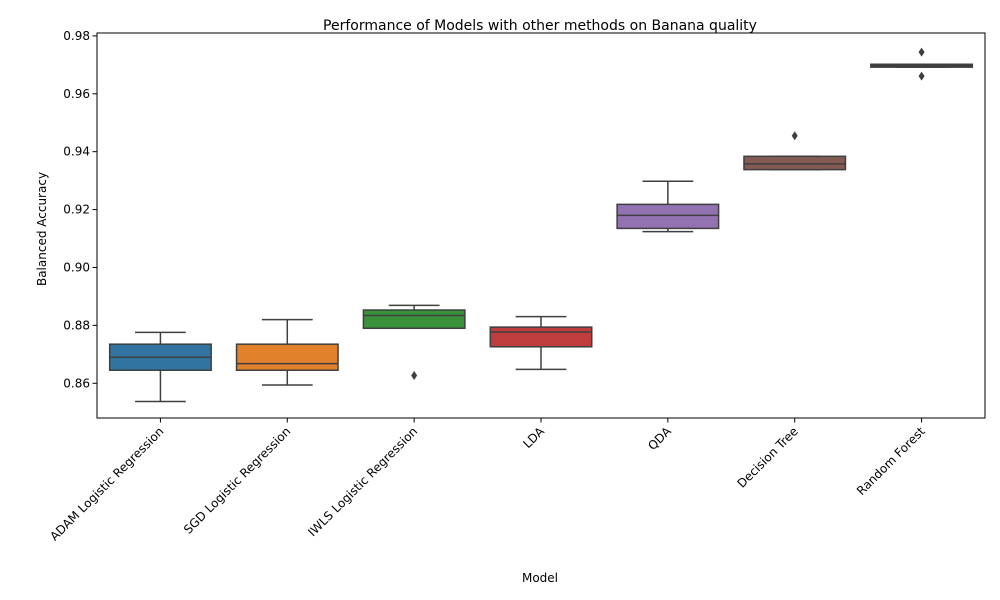 This screenshot has height=600, width=1000. I want to click on y-tick-label: 0.96, so click(76, 94).